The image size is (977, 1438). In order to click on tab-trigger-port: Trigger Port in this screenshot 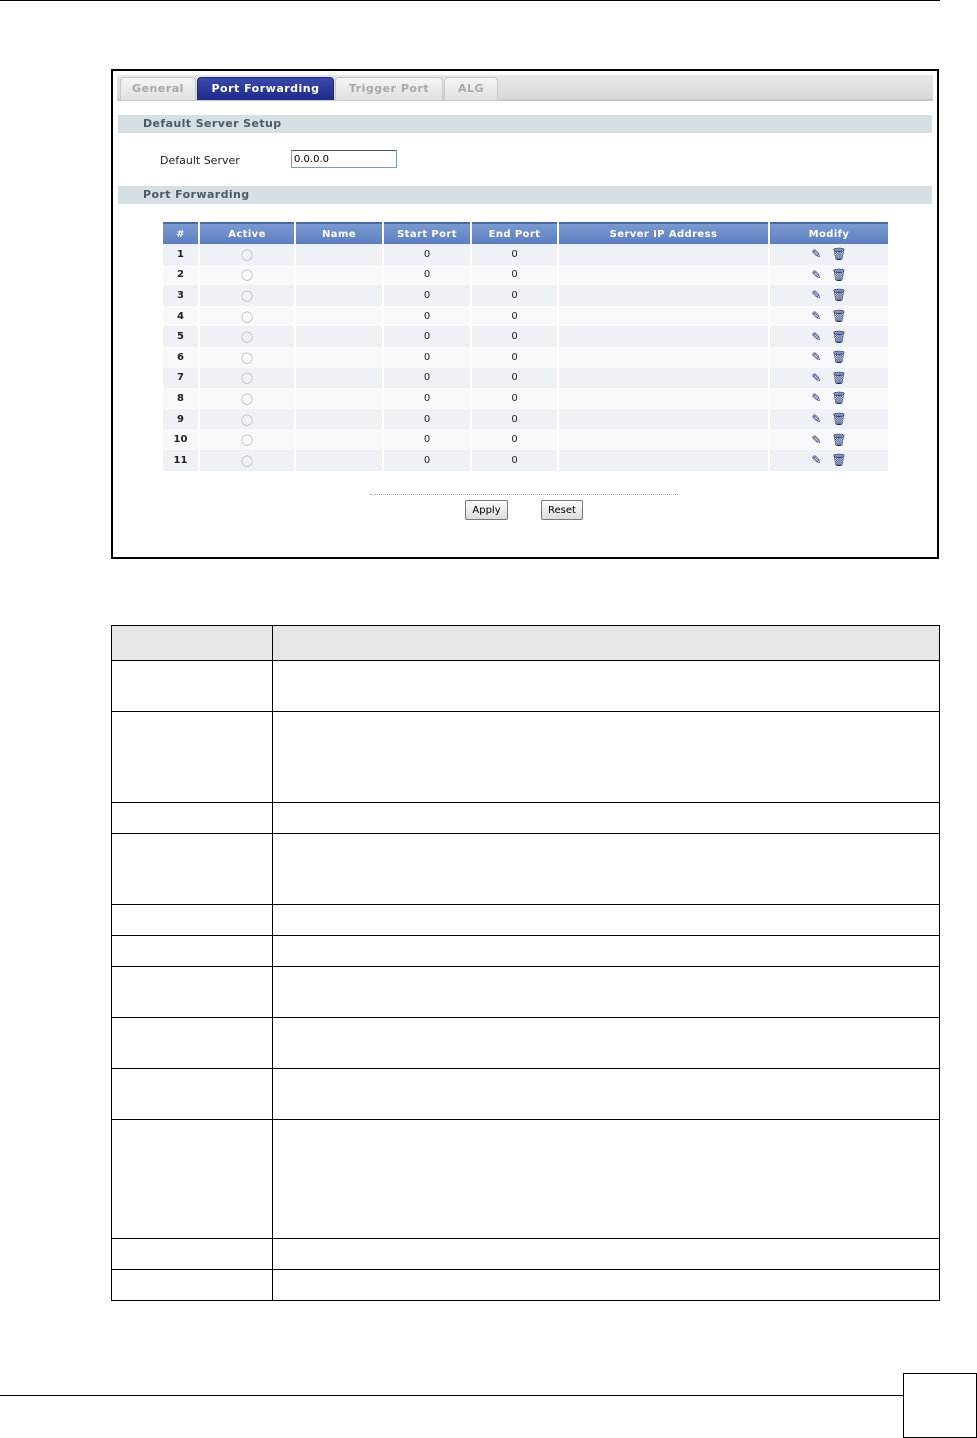, I will do `click(389, 88)`.